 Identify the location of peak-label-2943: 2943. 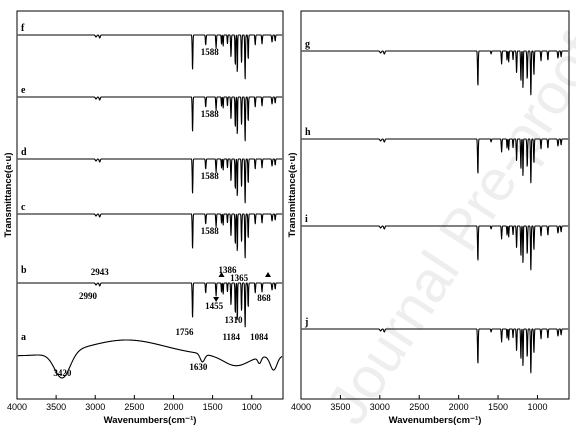
(100, 272).